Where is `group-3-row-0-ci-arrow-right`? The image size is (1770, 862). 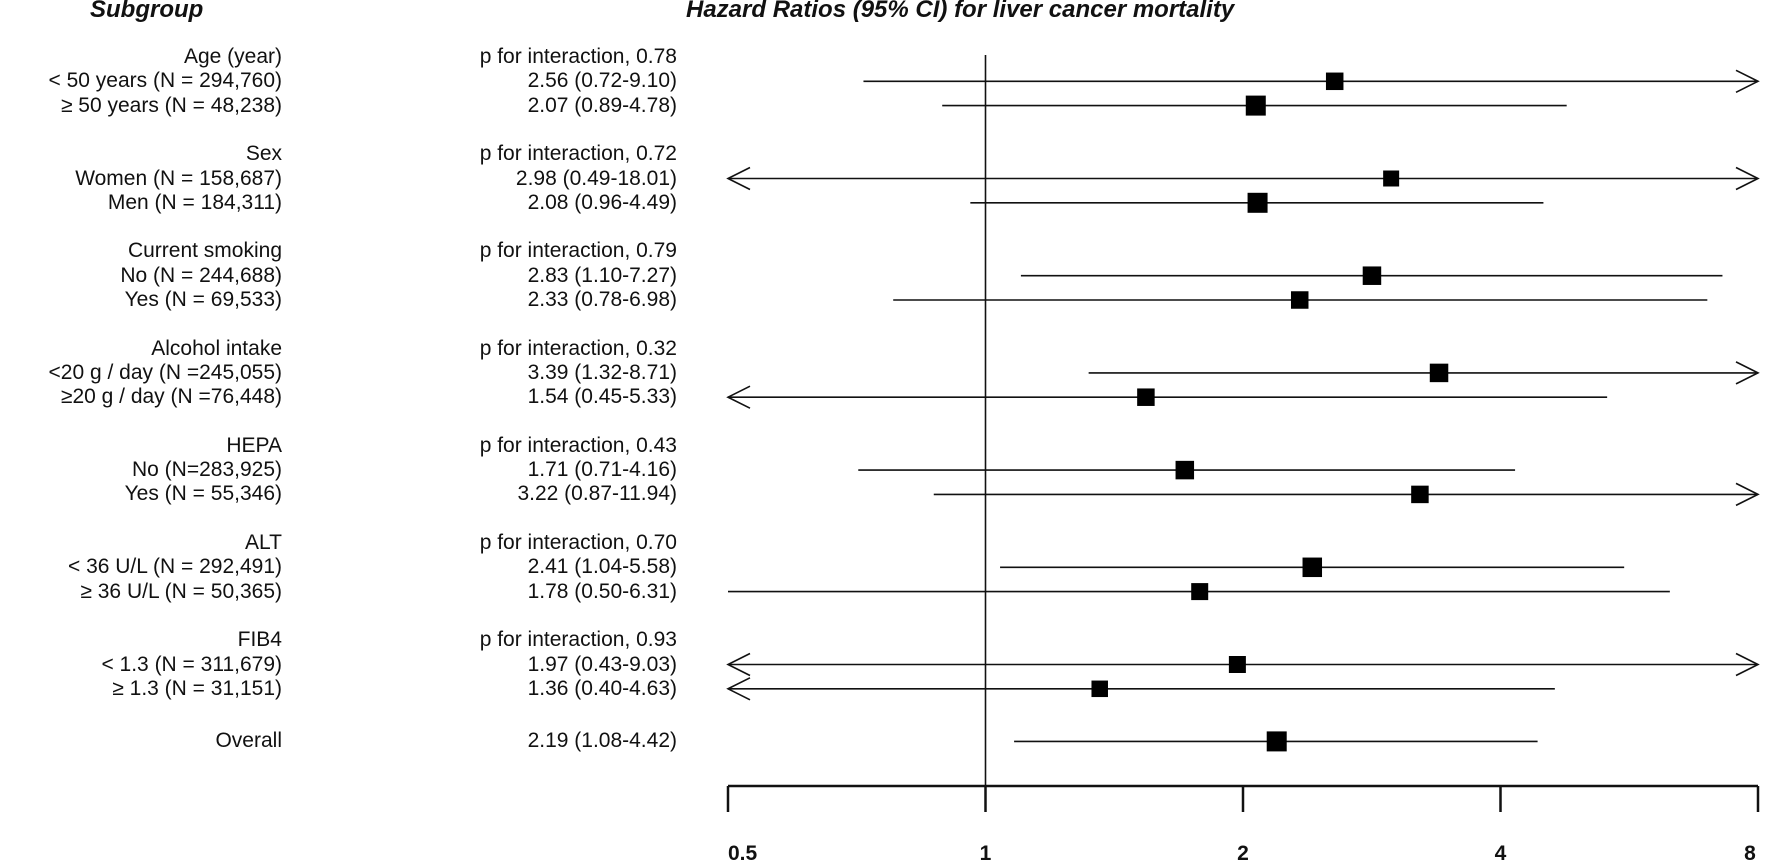
group-3-row-0-ci-arrow-right is located at coordinates (1747, 373).